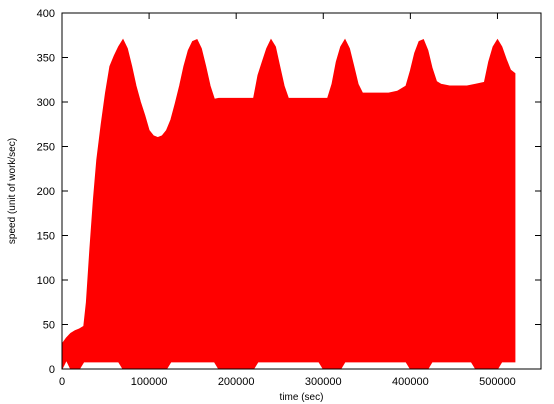 This screenshot has width=554, height=404. Describe the element at coordinates (497, 382) in the screenshot. I see `x-tick-label: 500000` at that location.